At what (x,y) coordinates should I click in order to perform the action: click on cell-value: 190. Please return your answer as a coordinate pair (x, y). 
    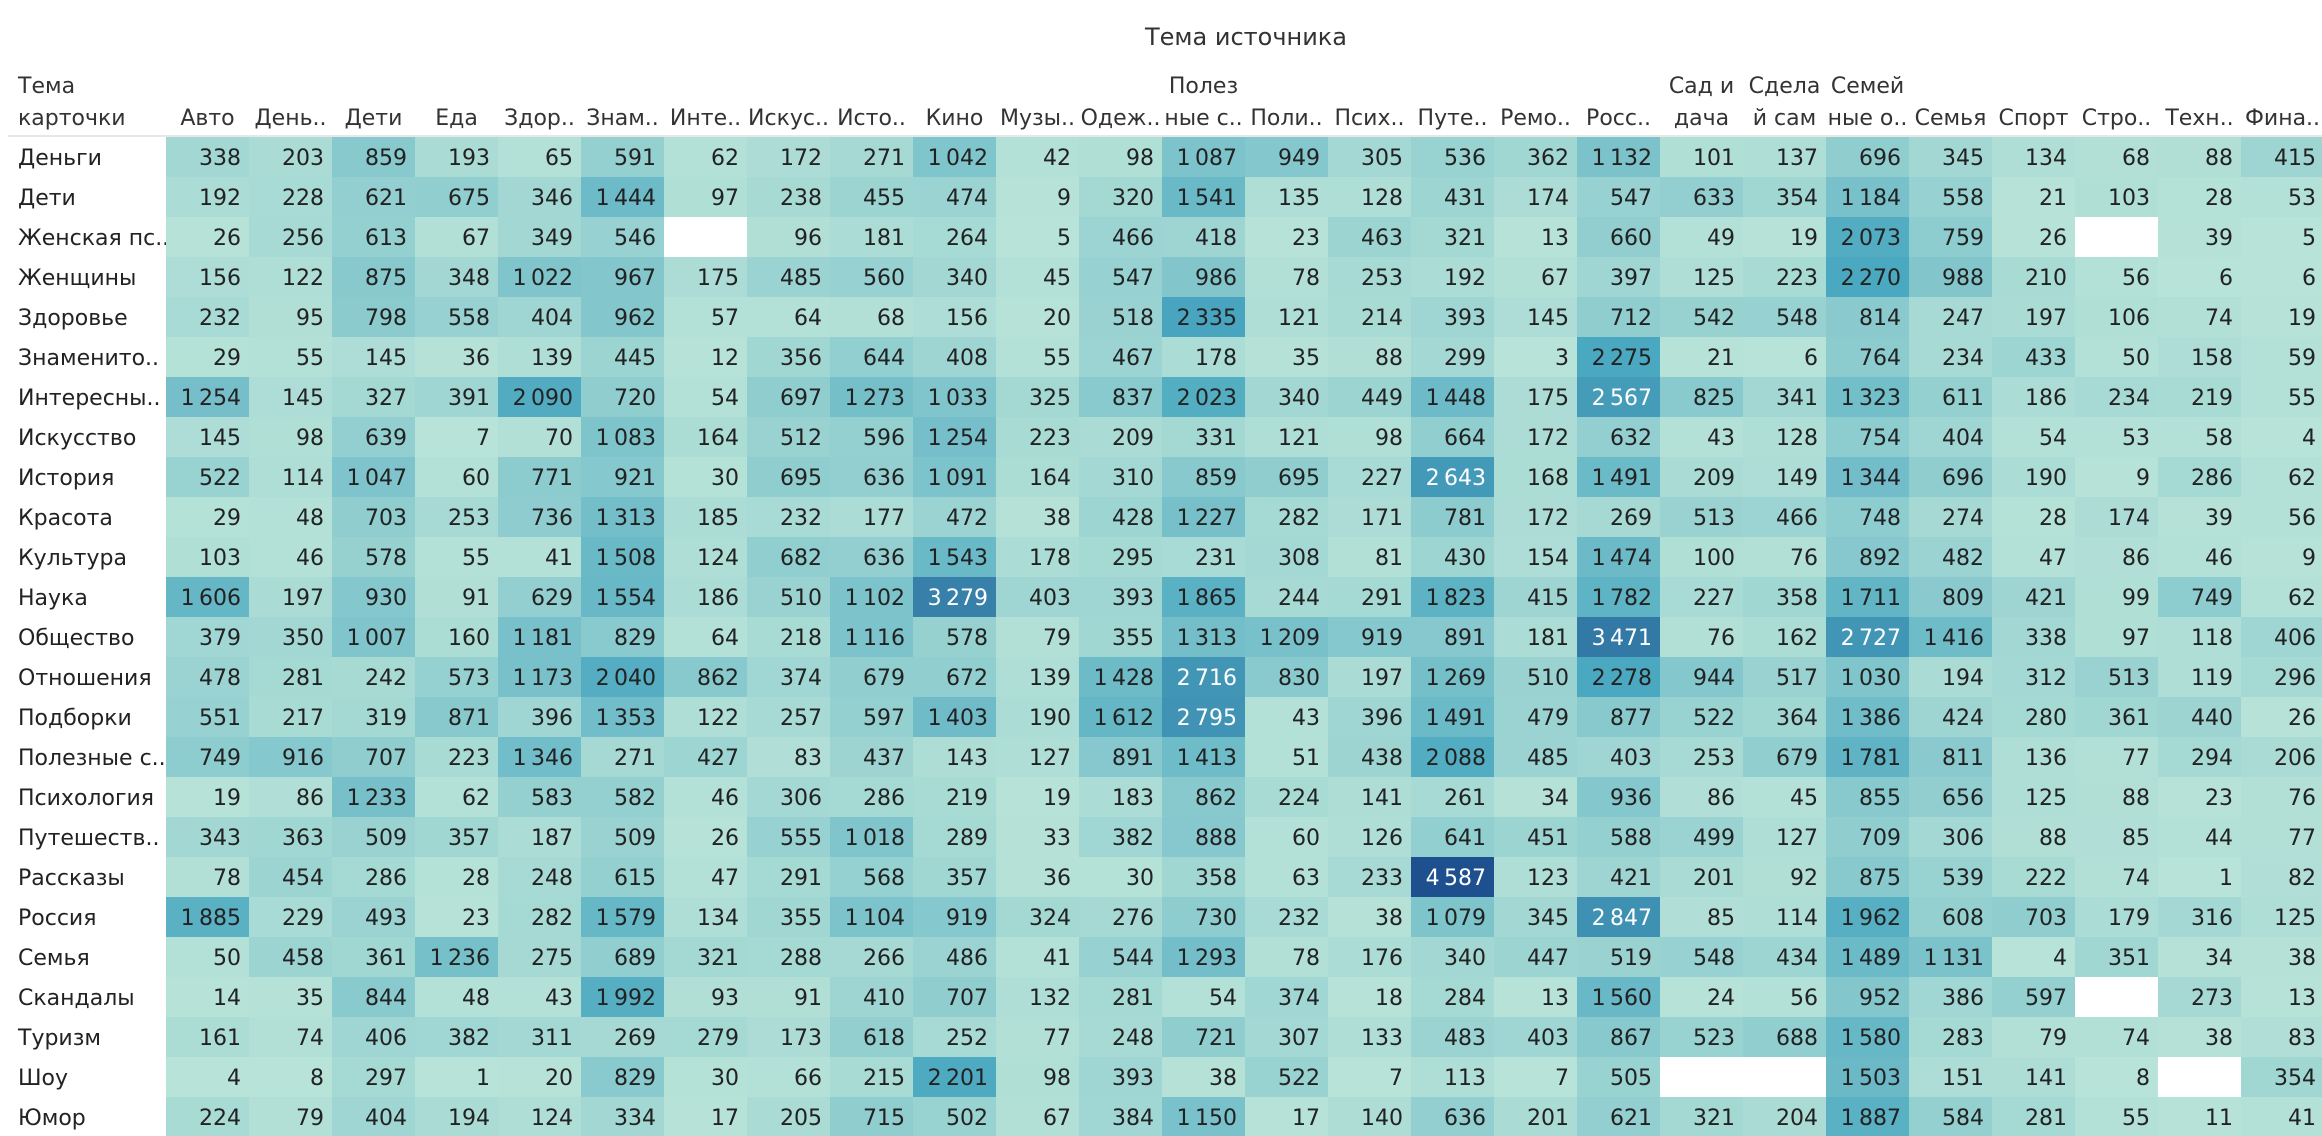
    Looking at the image, I should click on (2046, 478).